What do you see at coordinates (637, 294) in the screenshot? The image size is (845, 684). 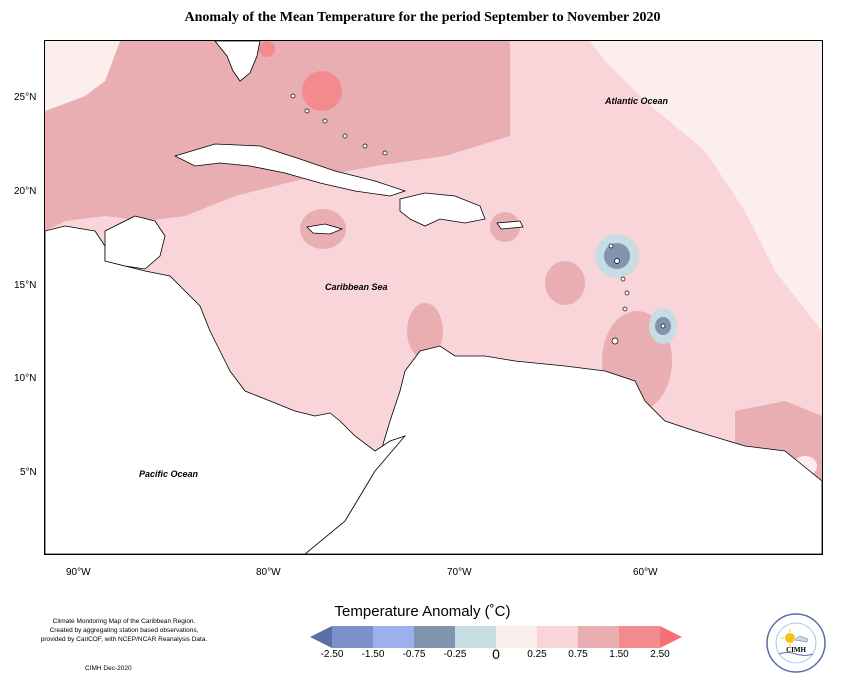 I see `land-lesser-antilles` at bounding box center [637, 294].